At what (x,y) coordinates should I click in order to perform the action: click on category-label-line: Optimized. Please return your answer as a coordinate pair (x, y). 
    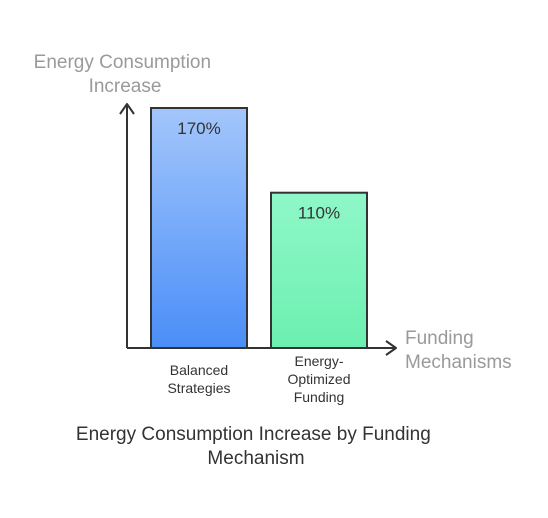
    Looking at the image, I should click on (318, 379).